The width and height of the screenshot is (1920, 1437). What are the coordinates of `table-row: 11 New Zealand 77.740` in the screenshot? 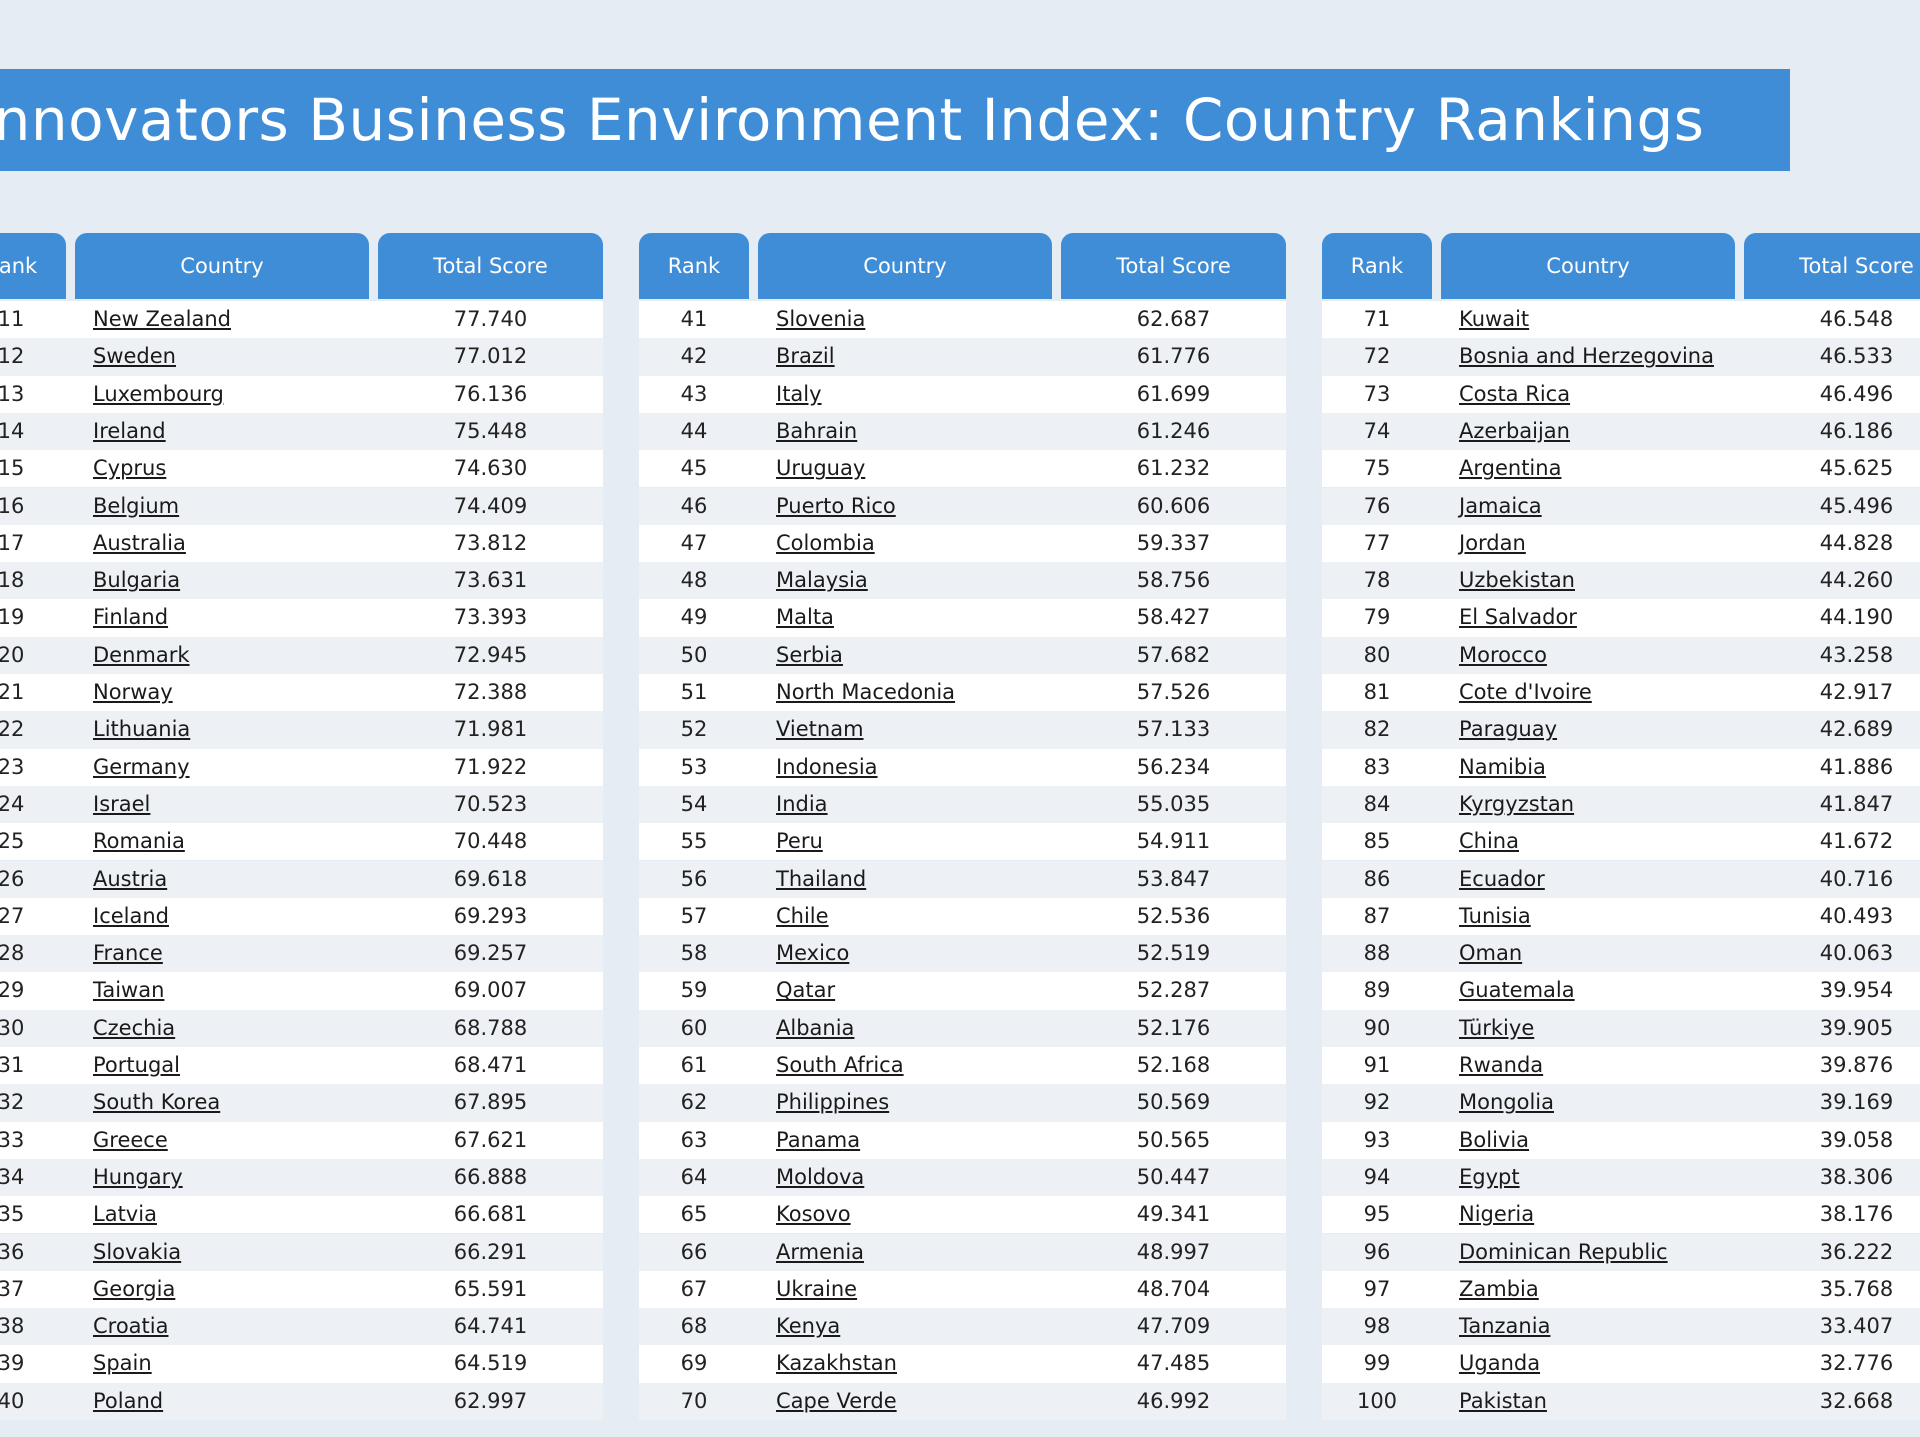 It's located at (301, 320).